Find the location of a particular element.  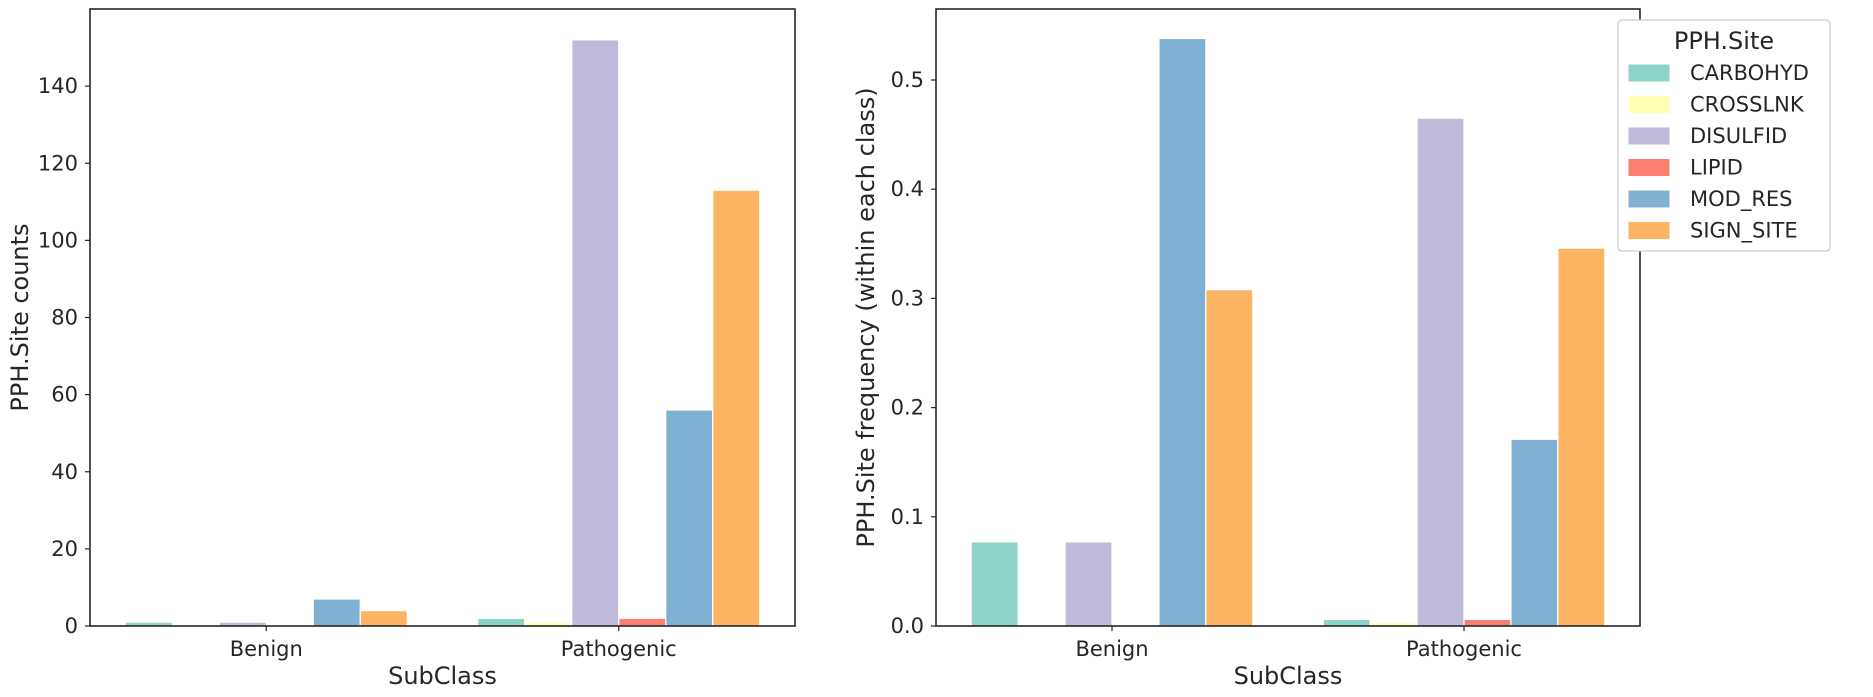

legend-swatch-disulfid is located at coordinates (1649, 136).